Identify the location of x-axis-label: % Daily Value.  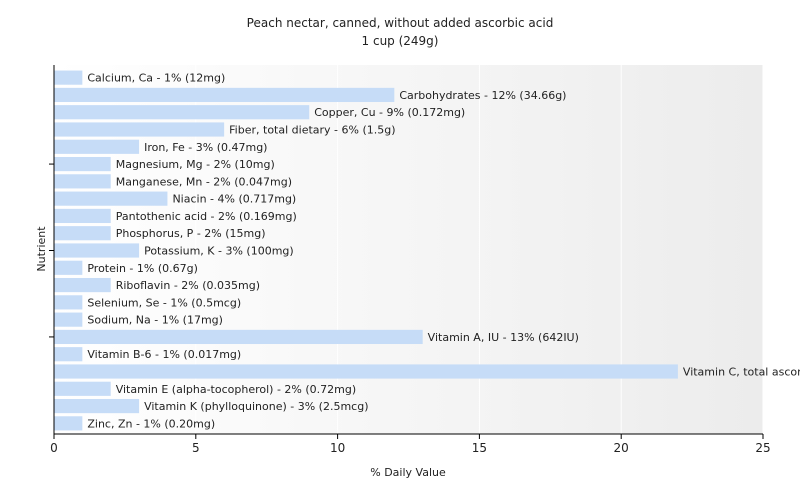
(408, 472).